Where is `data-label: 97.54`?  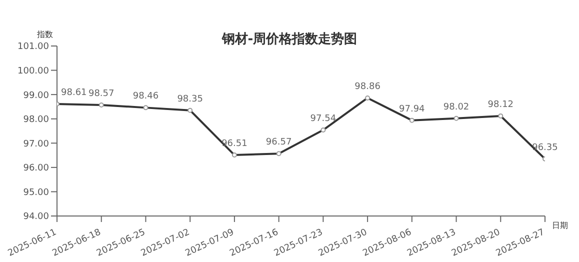 data-label: 97.54 is located at coordinates (323, 119).